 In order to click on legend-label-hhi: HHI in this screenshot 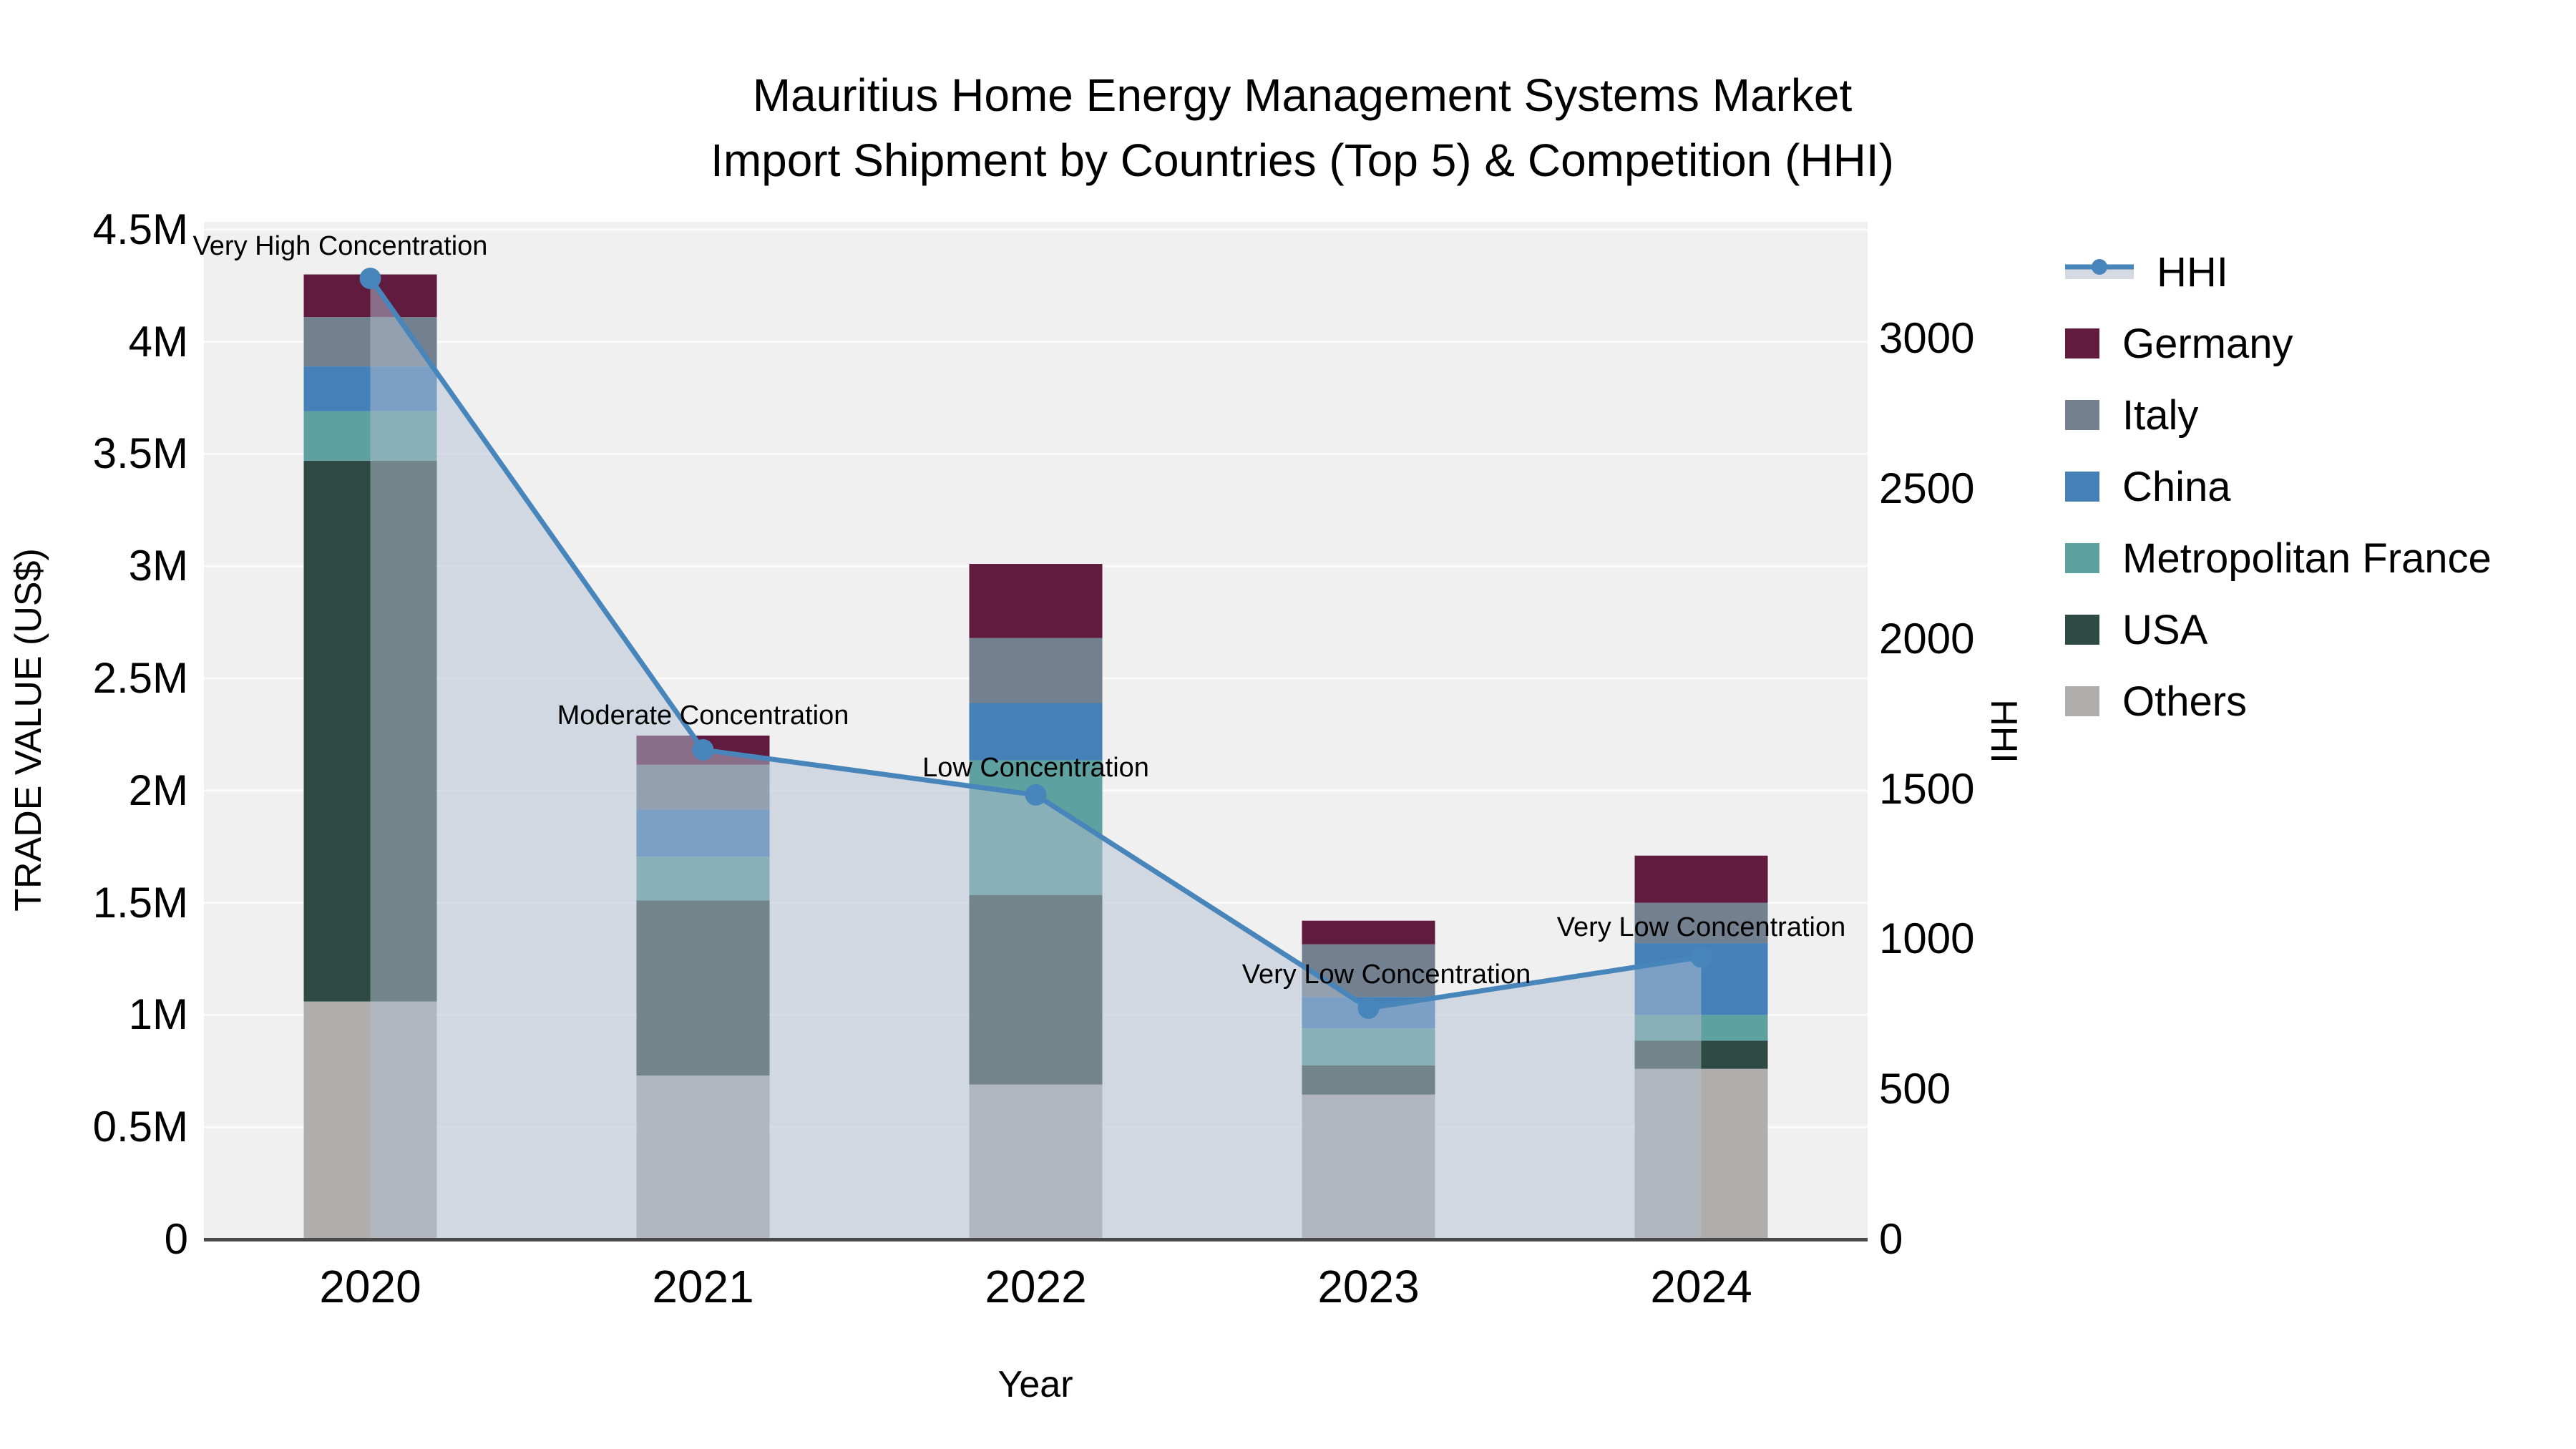, I will do `click(2192, 272)`.